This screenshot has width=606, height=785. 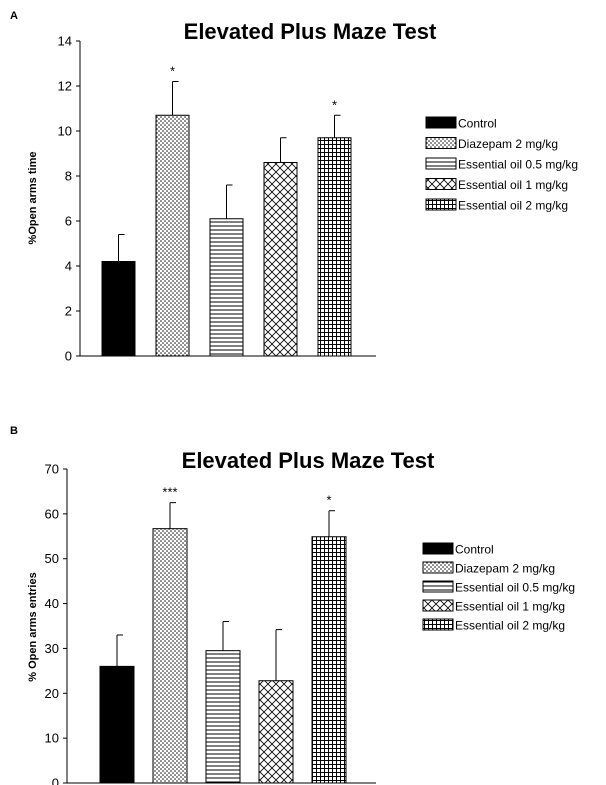 What do you see at coordinates (68, 176) in the screenshot?
I see `y-tick-label: 8` at bounding box center [68, 176].